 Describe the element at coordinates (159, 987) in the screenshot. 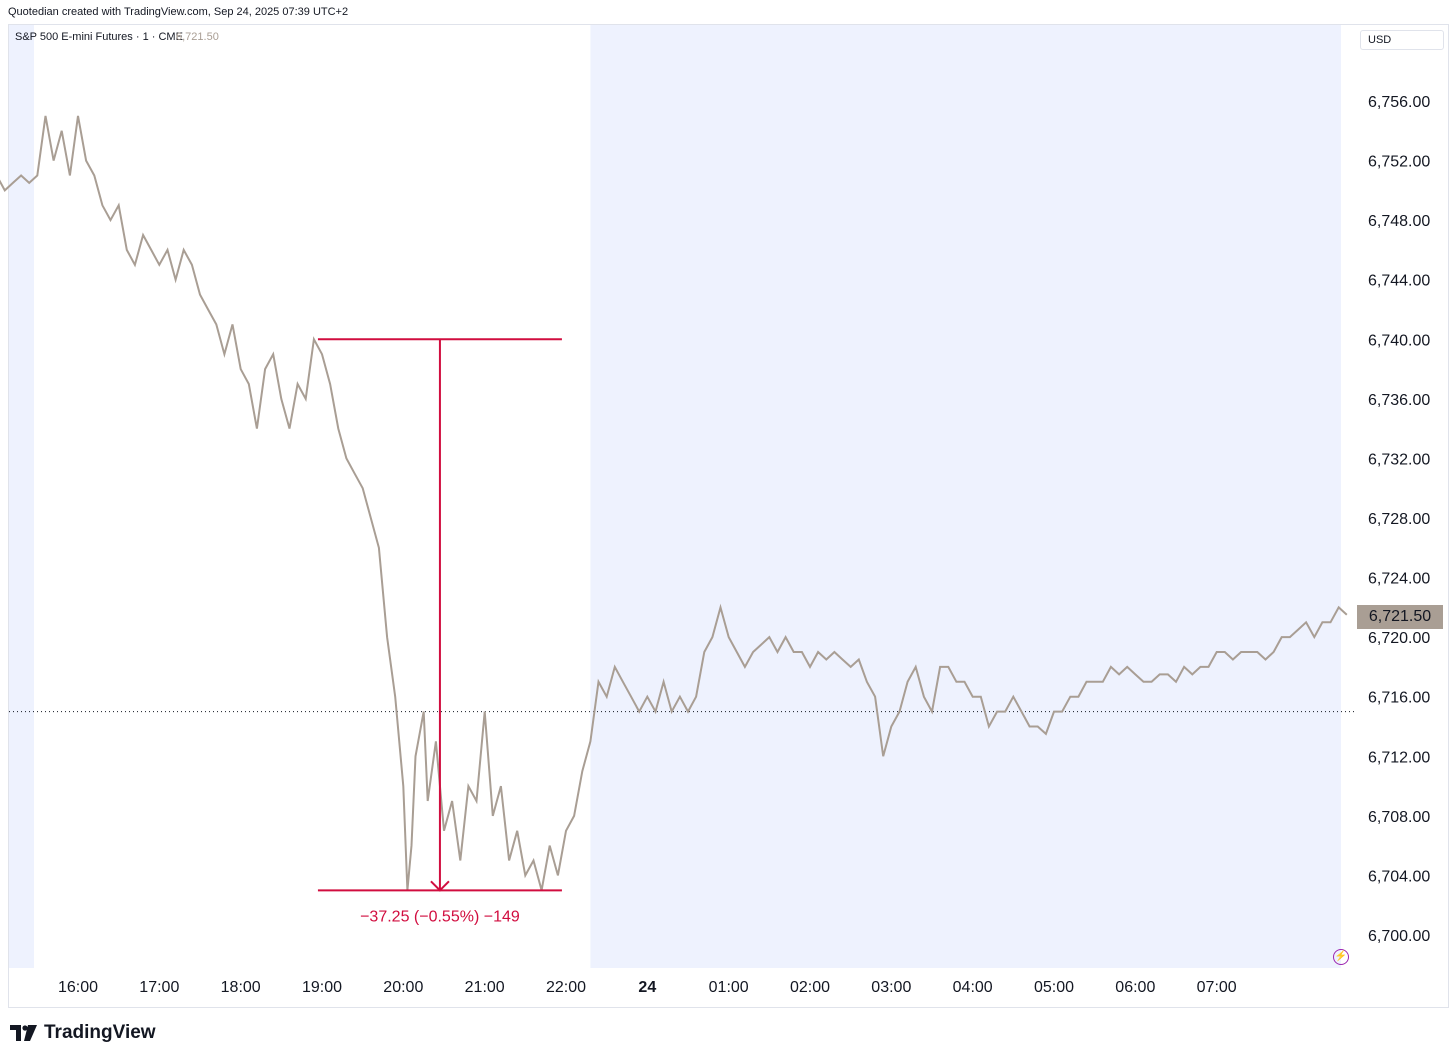

I see `x-tick-label: 17:00` at that location.